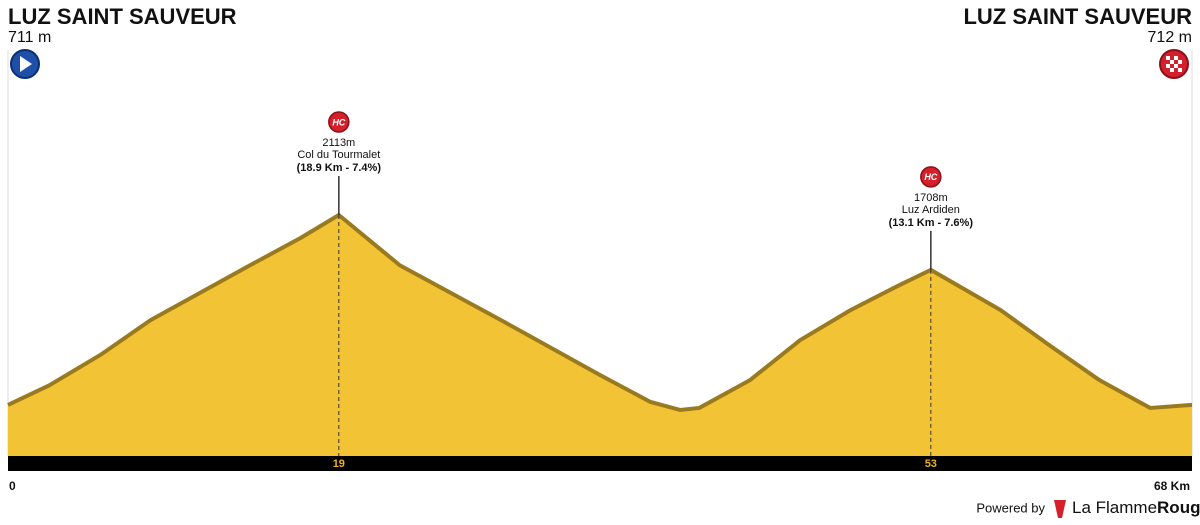 The width and height of the screenshot is (1200, 525). What do you see at coordinates (1170, 37) in the screenshot?
I see `finish-altitude: 712 m` at bounding box center [1170, 37].